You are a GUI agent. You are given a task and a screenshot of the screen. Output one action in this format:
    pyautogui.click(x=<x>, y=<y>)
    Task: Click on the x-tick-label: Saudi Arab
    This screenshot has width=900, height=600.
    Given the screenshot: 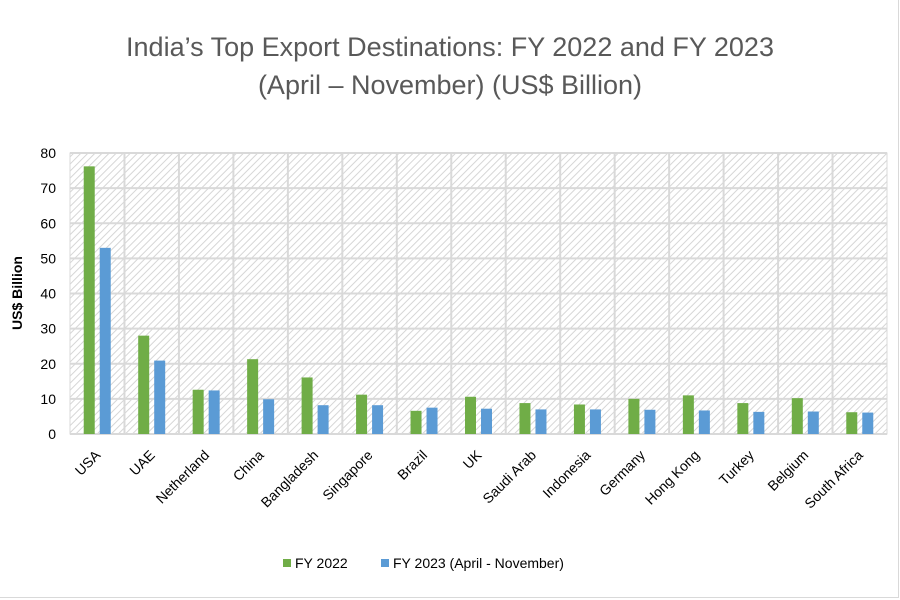 What is the action you would take?
    pyautogui.click(x=509, y=477)
    